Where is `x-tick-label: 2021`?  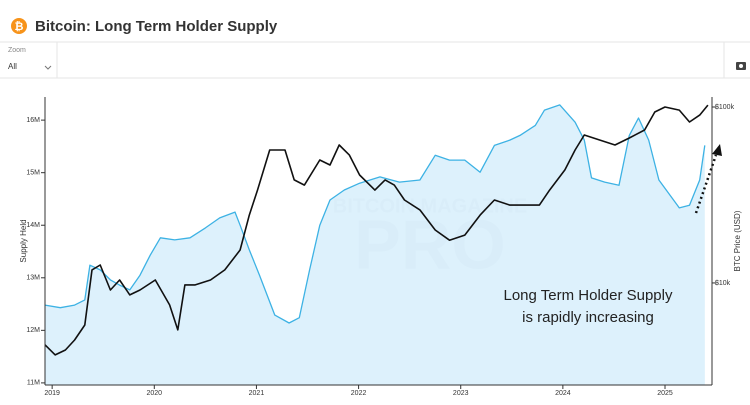 x-tick-label: 2021 is located at coordinates (257, 393).